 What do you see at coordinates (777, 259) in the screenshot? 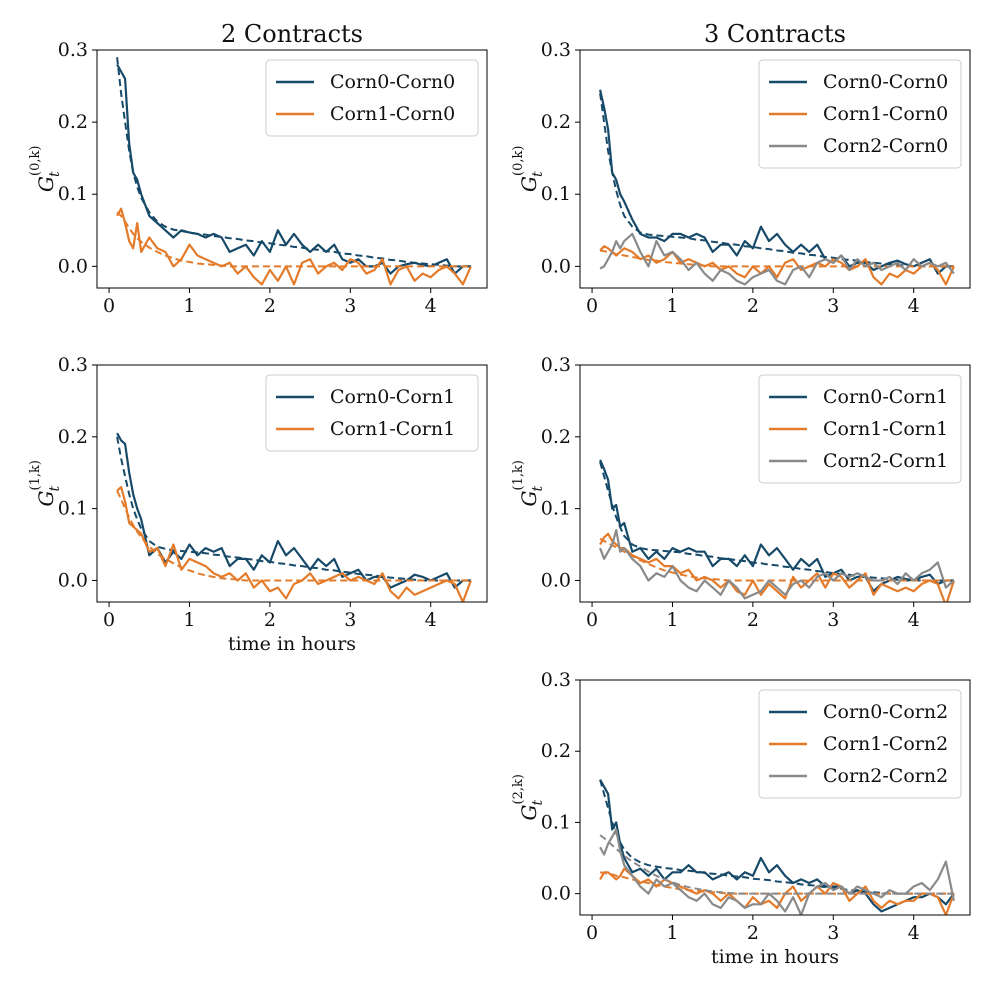
I see `series-line-corn2-corn0` at bounding box center [777, 259].